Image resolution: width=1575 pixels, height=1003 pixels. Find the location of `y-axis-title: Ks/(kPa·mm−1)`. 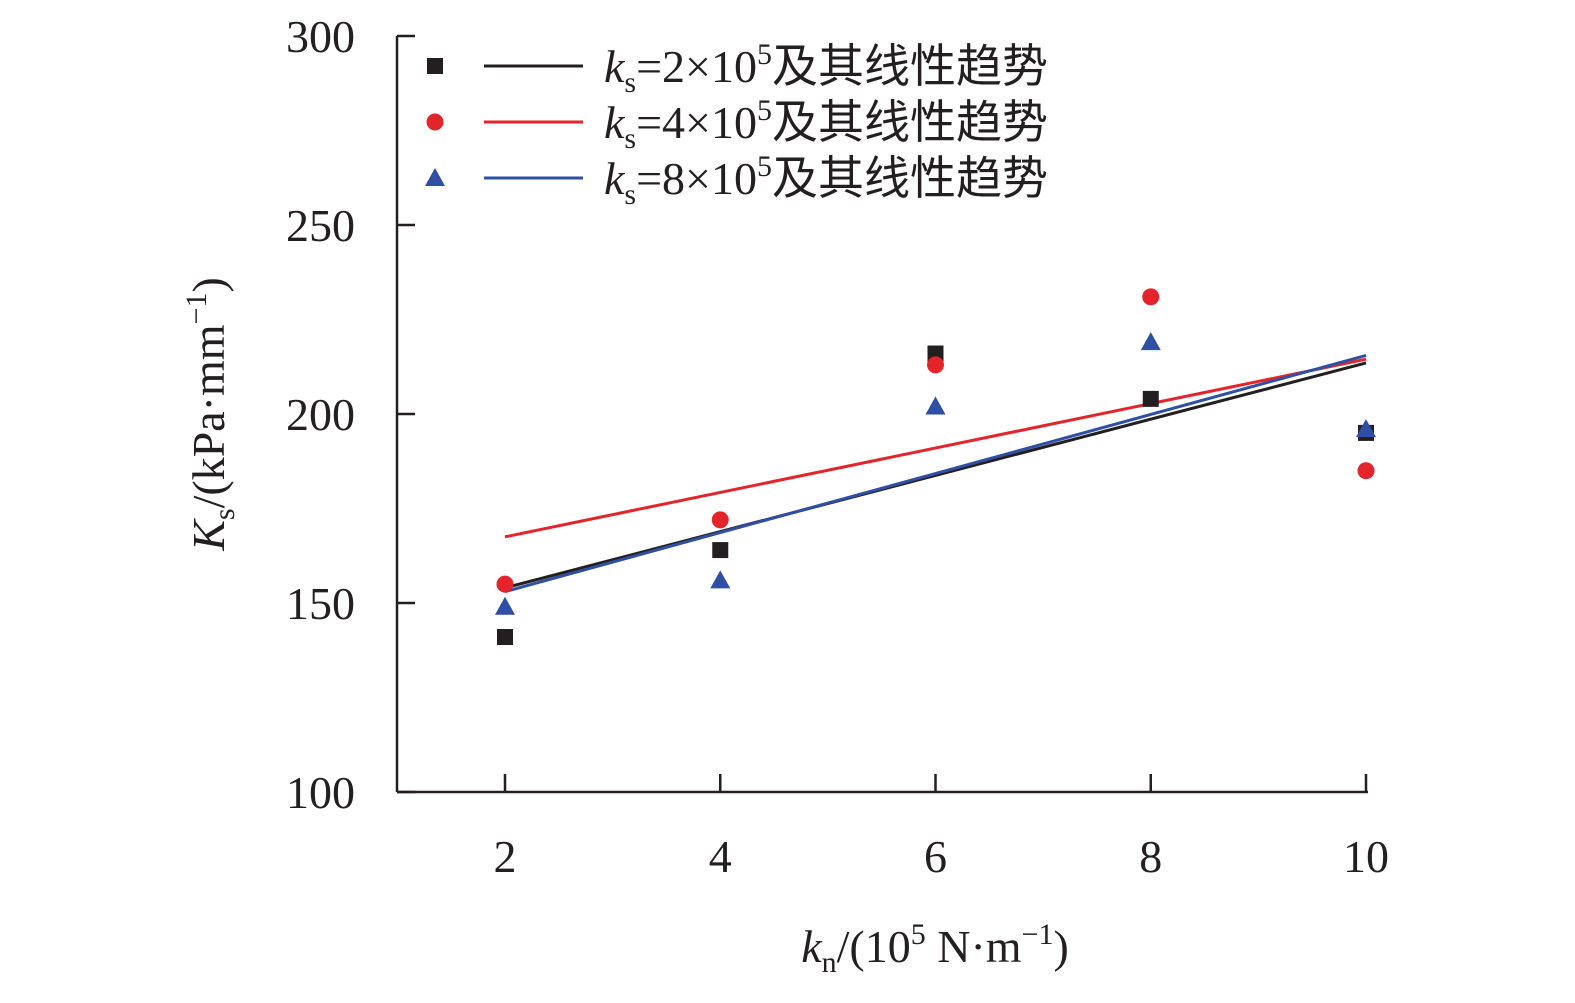

y-axis-title: Ks/(kPa·mm−1) is located at coordinates (210, 414).